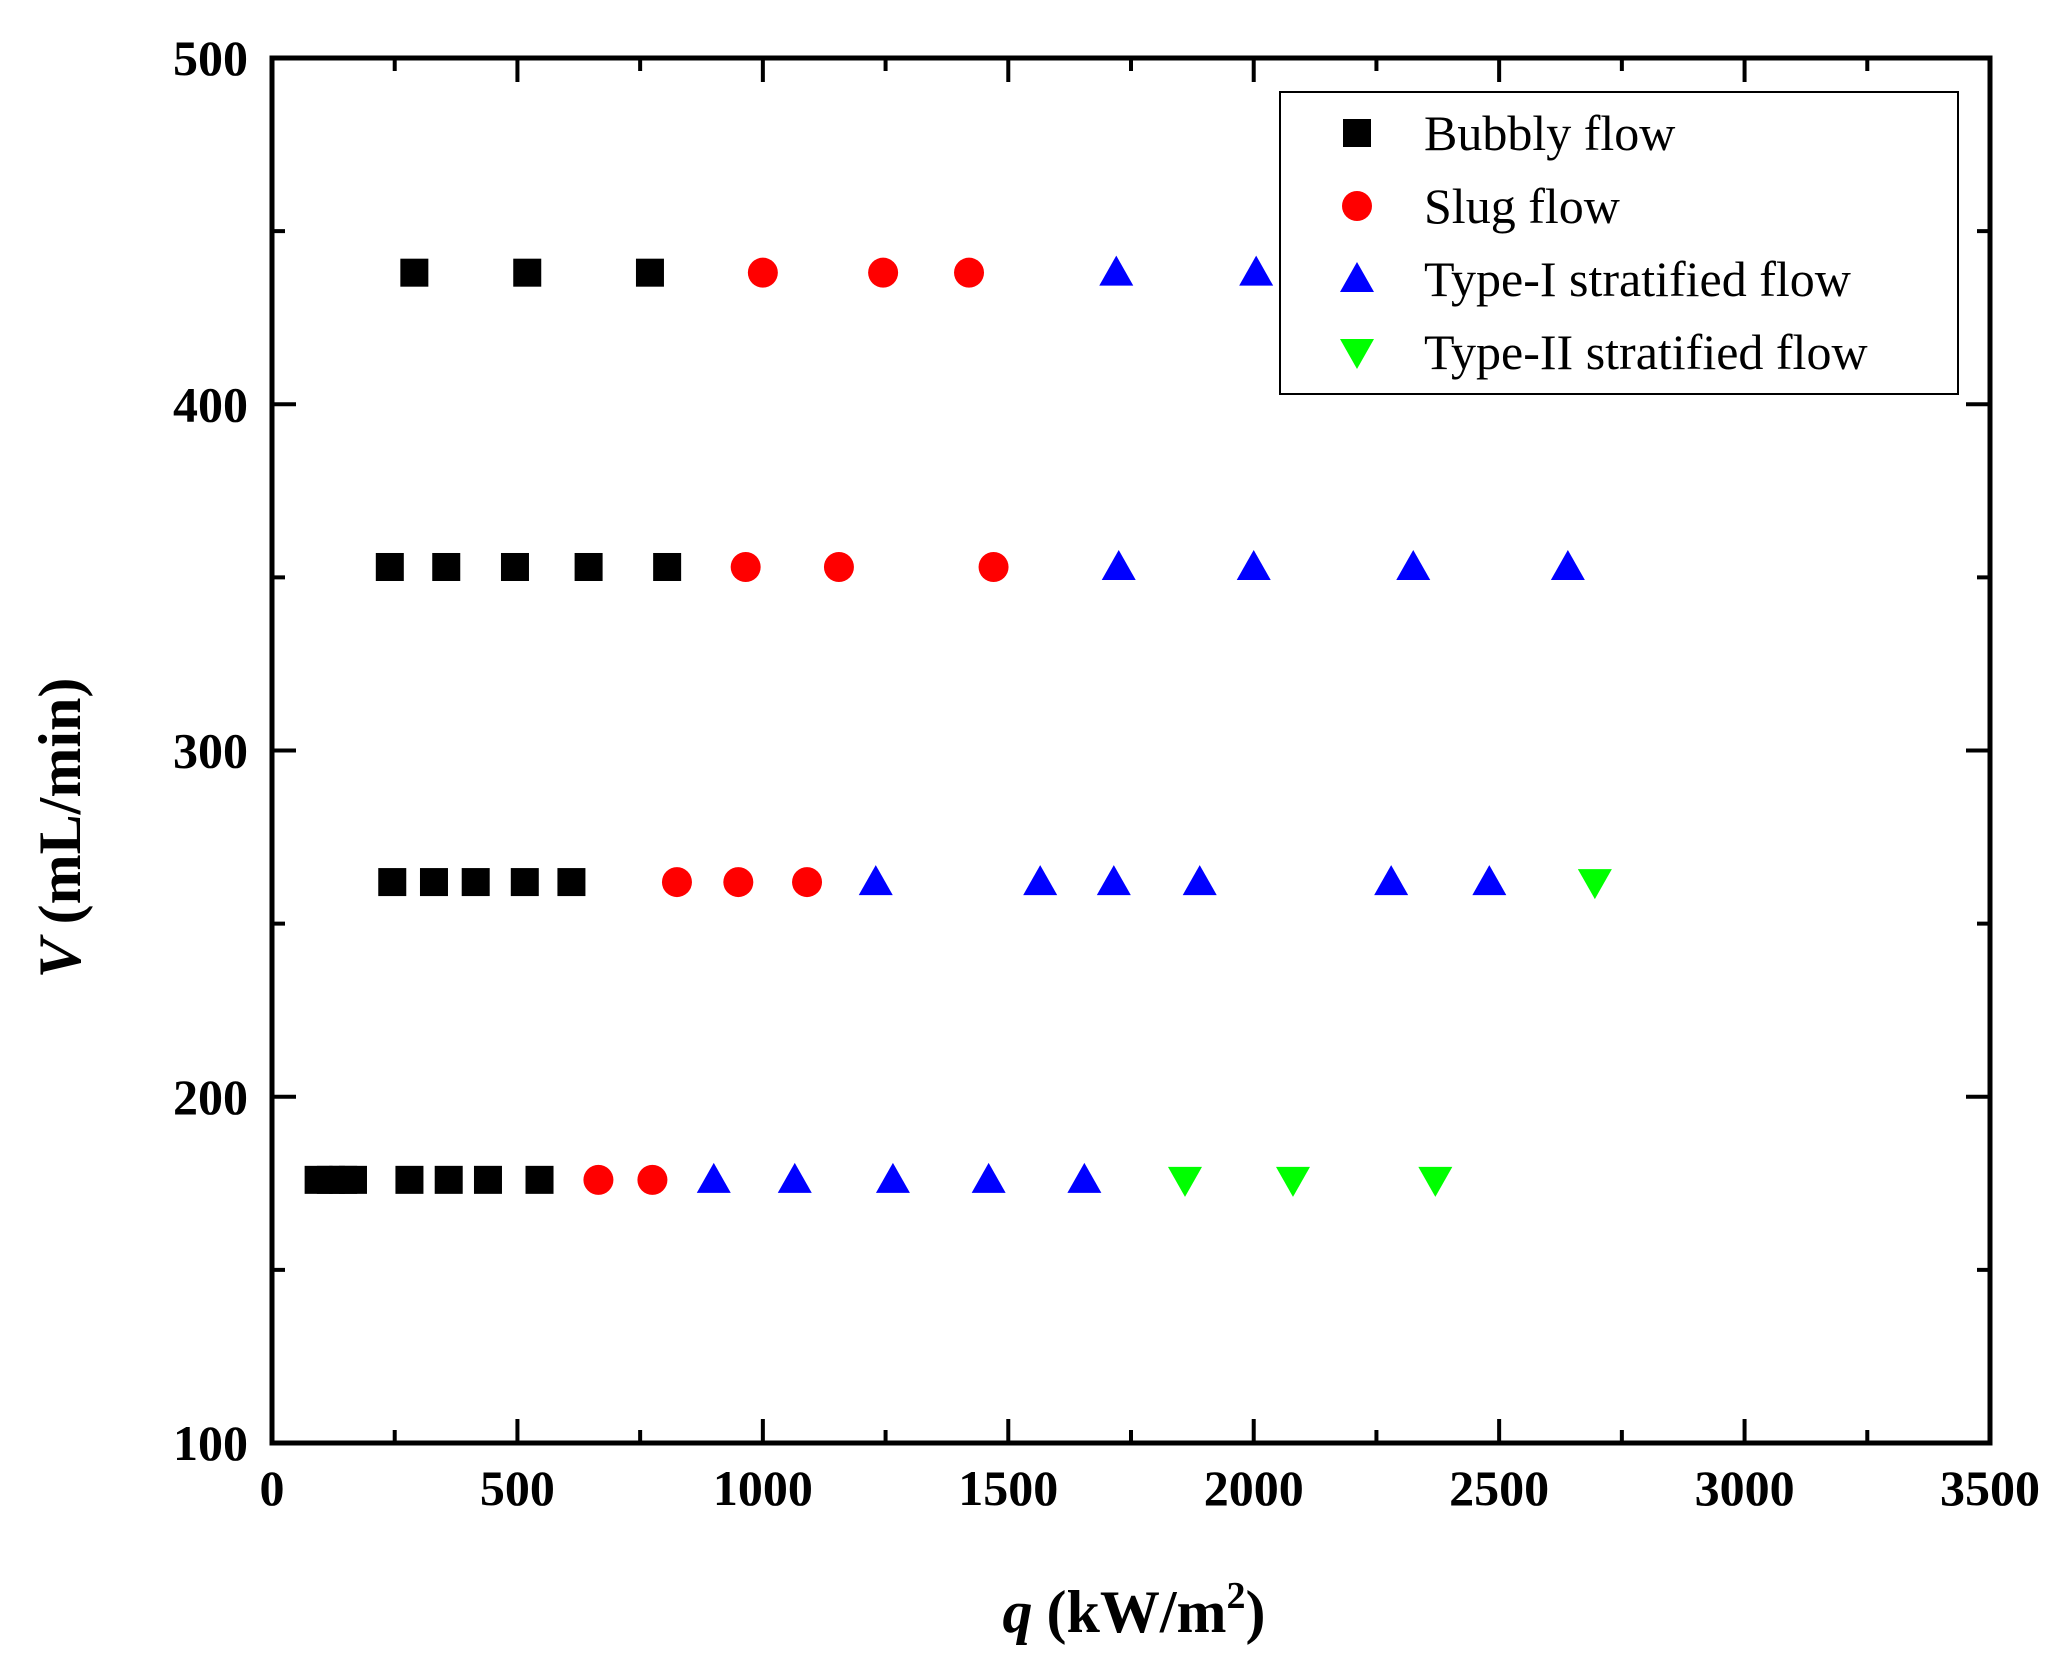  Describe the element at coordinates (517, 1488) in the screenshot. I see `x-tick-label: 500` at that location.